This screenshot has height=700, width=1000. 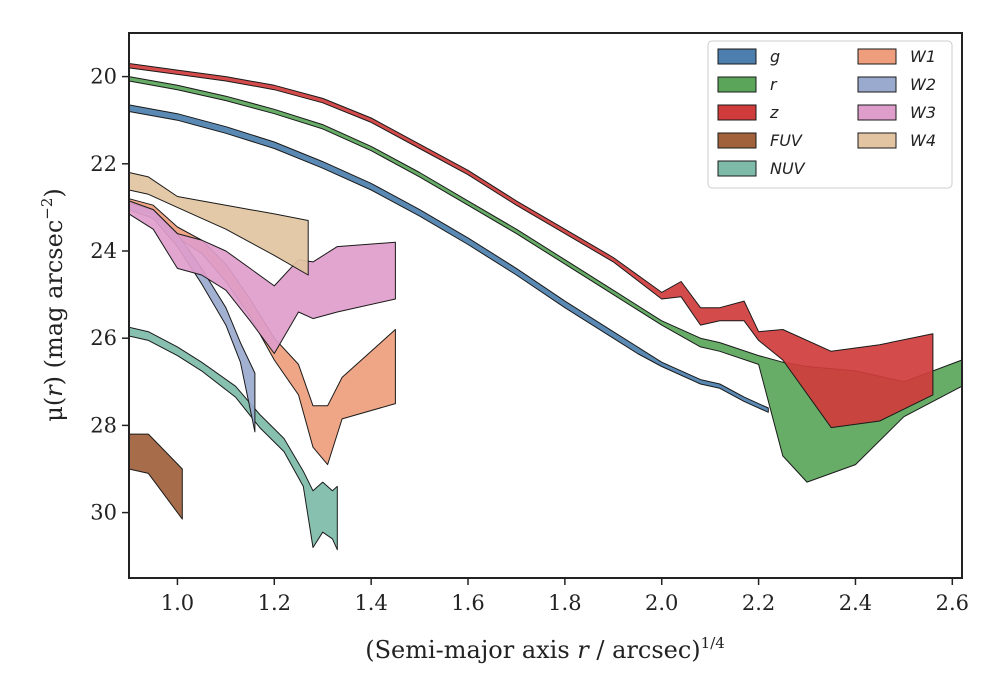 What do you see at coordinates (830, 114) in the screenshot?
I see `legend: grz FUV NUV W1 W2 W3 W4` at bounding box center [830, 114].